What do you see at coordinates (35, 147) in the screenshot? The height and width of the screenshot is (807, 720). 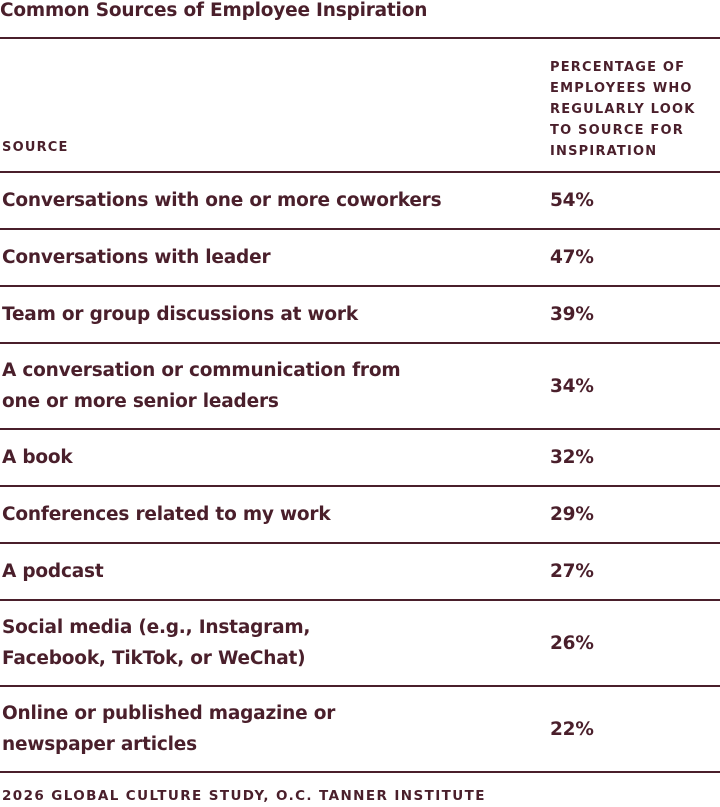 I see `column-header-source: SOURCE` at bounding box center [35, 147].